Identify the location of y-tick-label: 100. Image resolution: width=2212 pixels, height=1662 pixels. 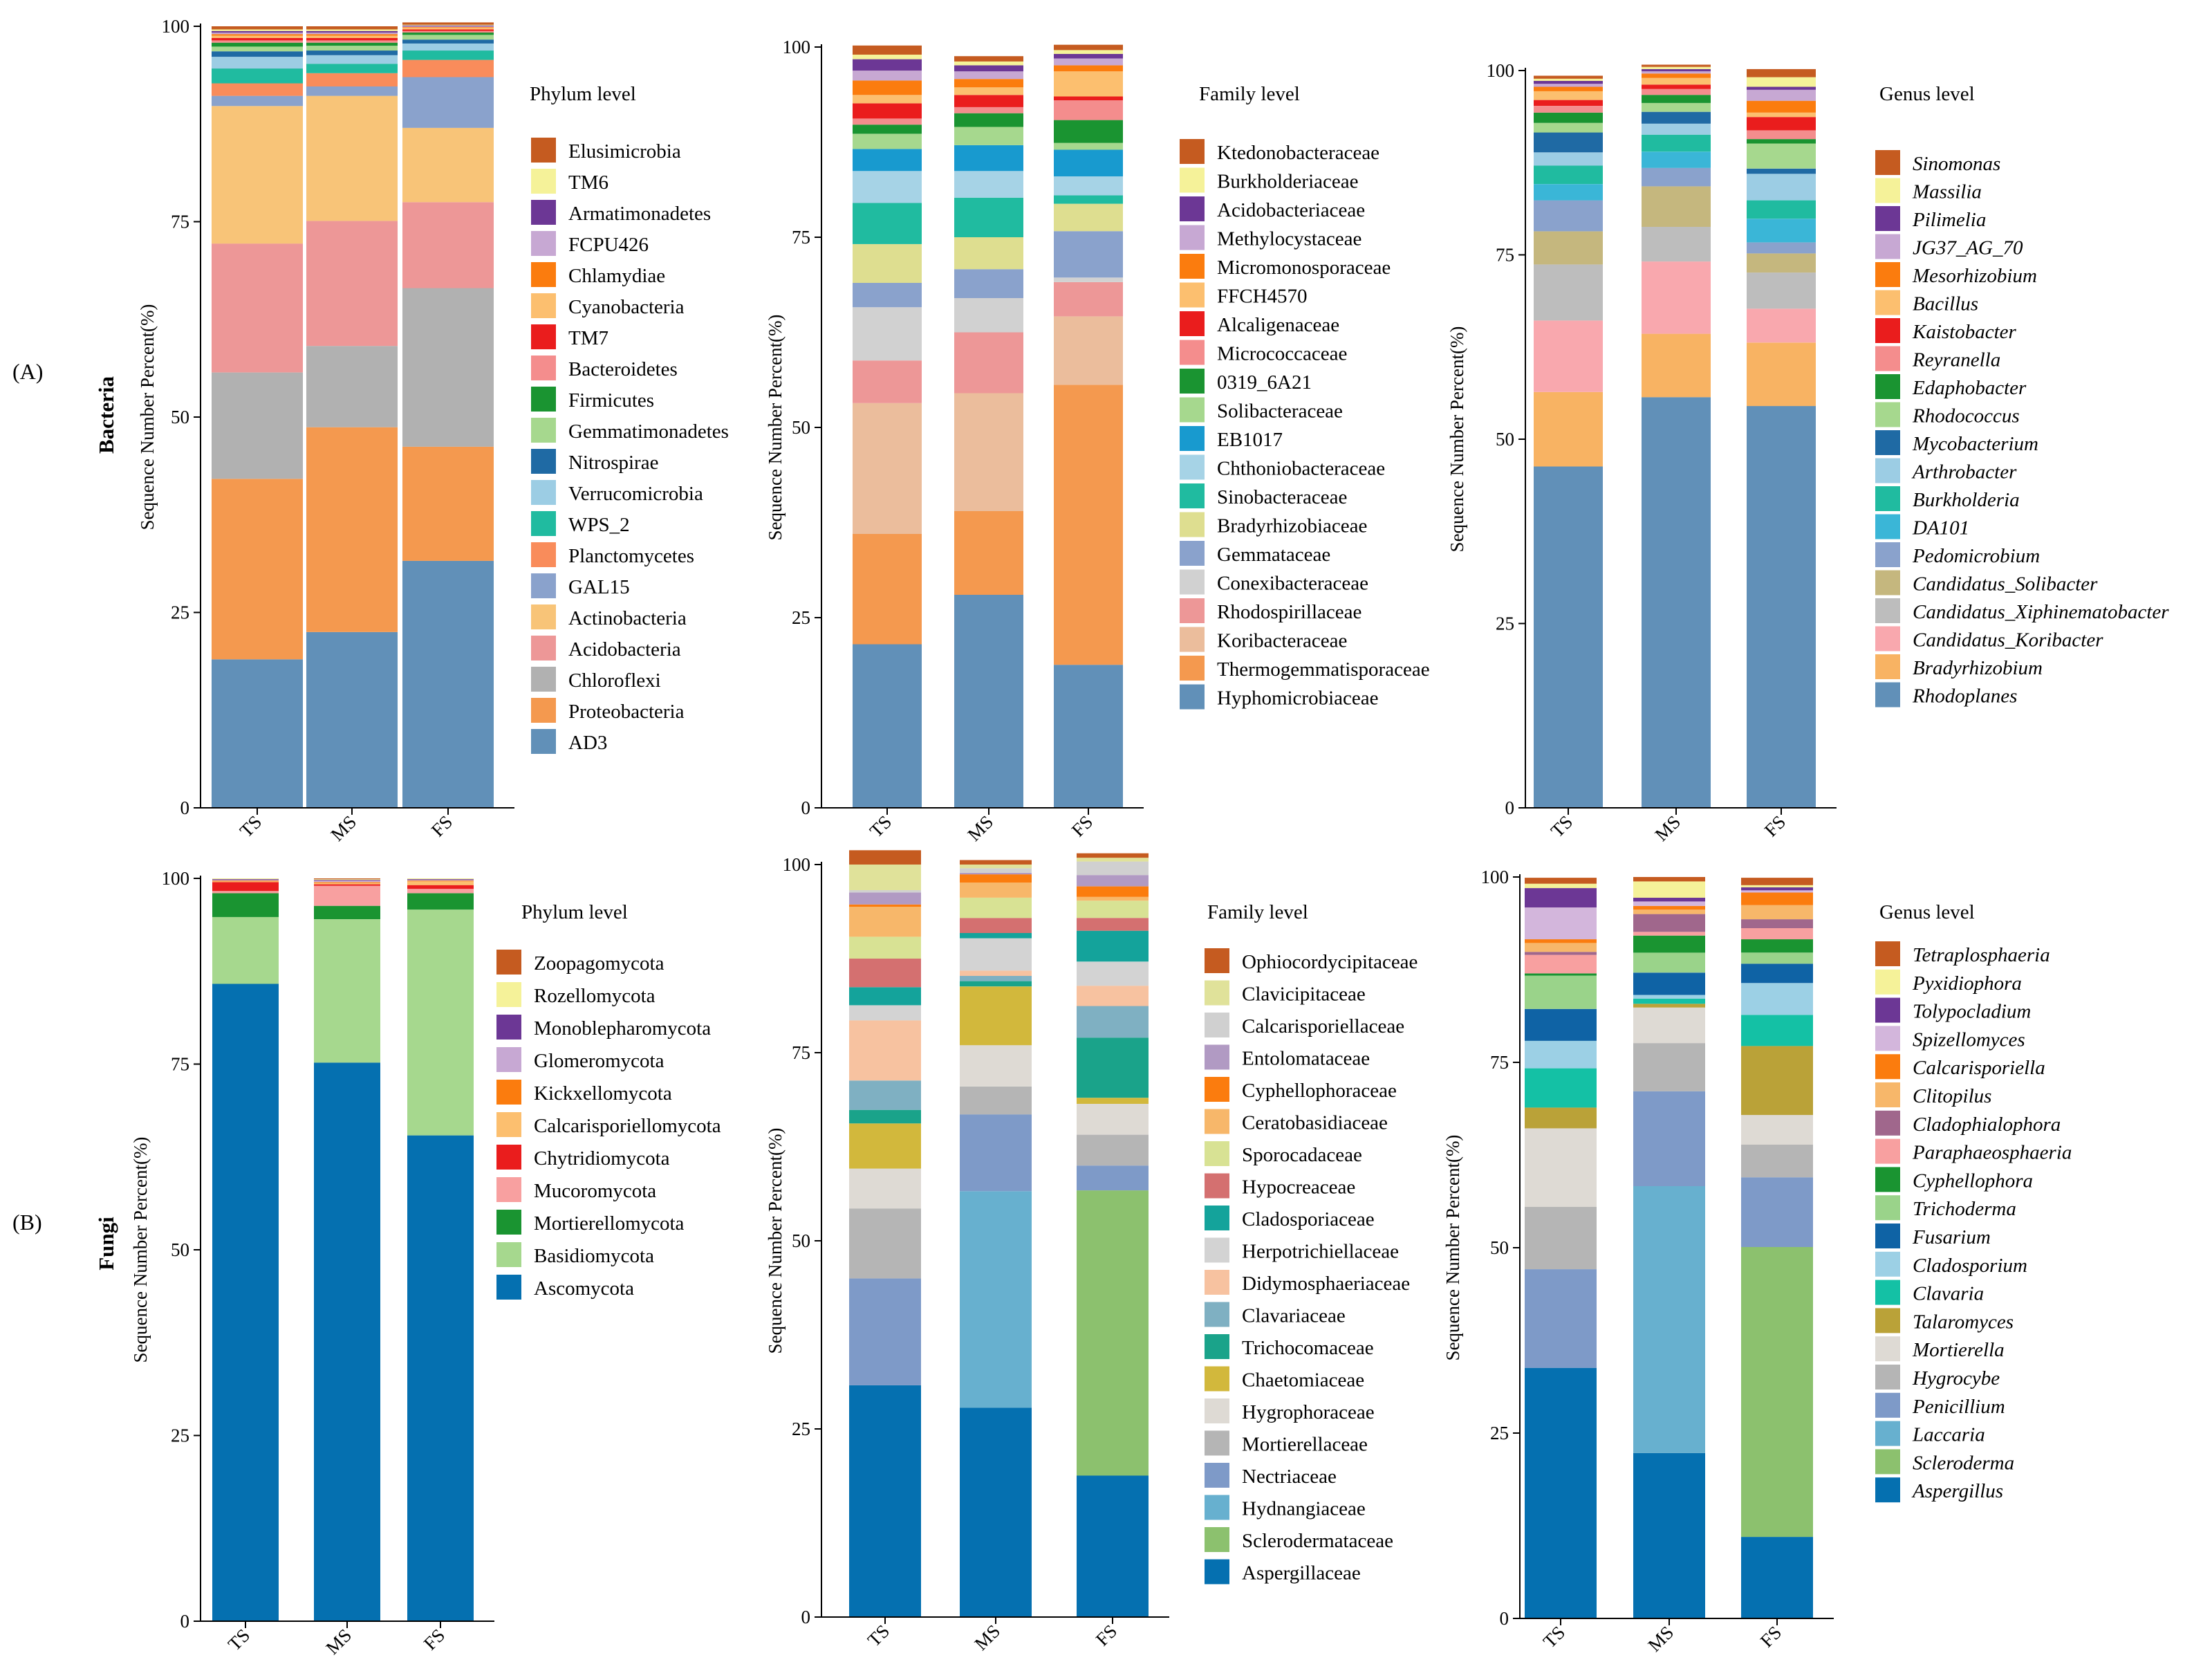
(797, 47).